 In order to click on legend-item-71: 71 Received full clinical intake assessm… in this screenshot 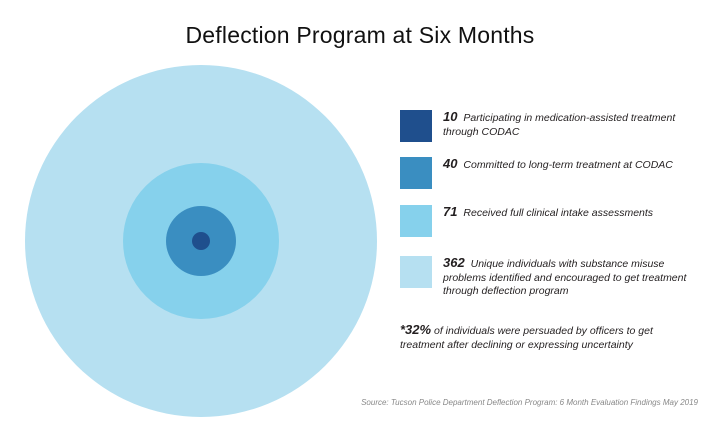, I will do `click(551, 221)`.